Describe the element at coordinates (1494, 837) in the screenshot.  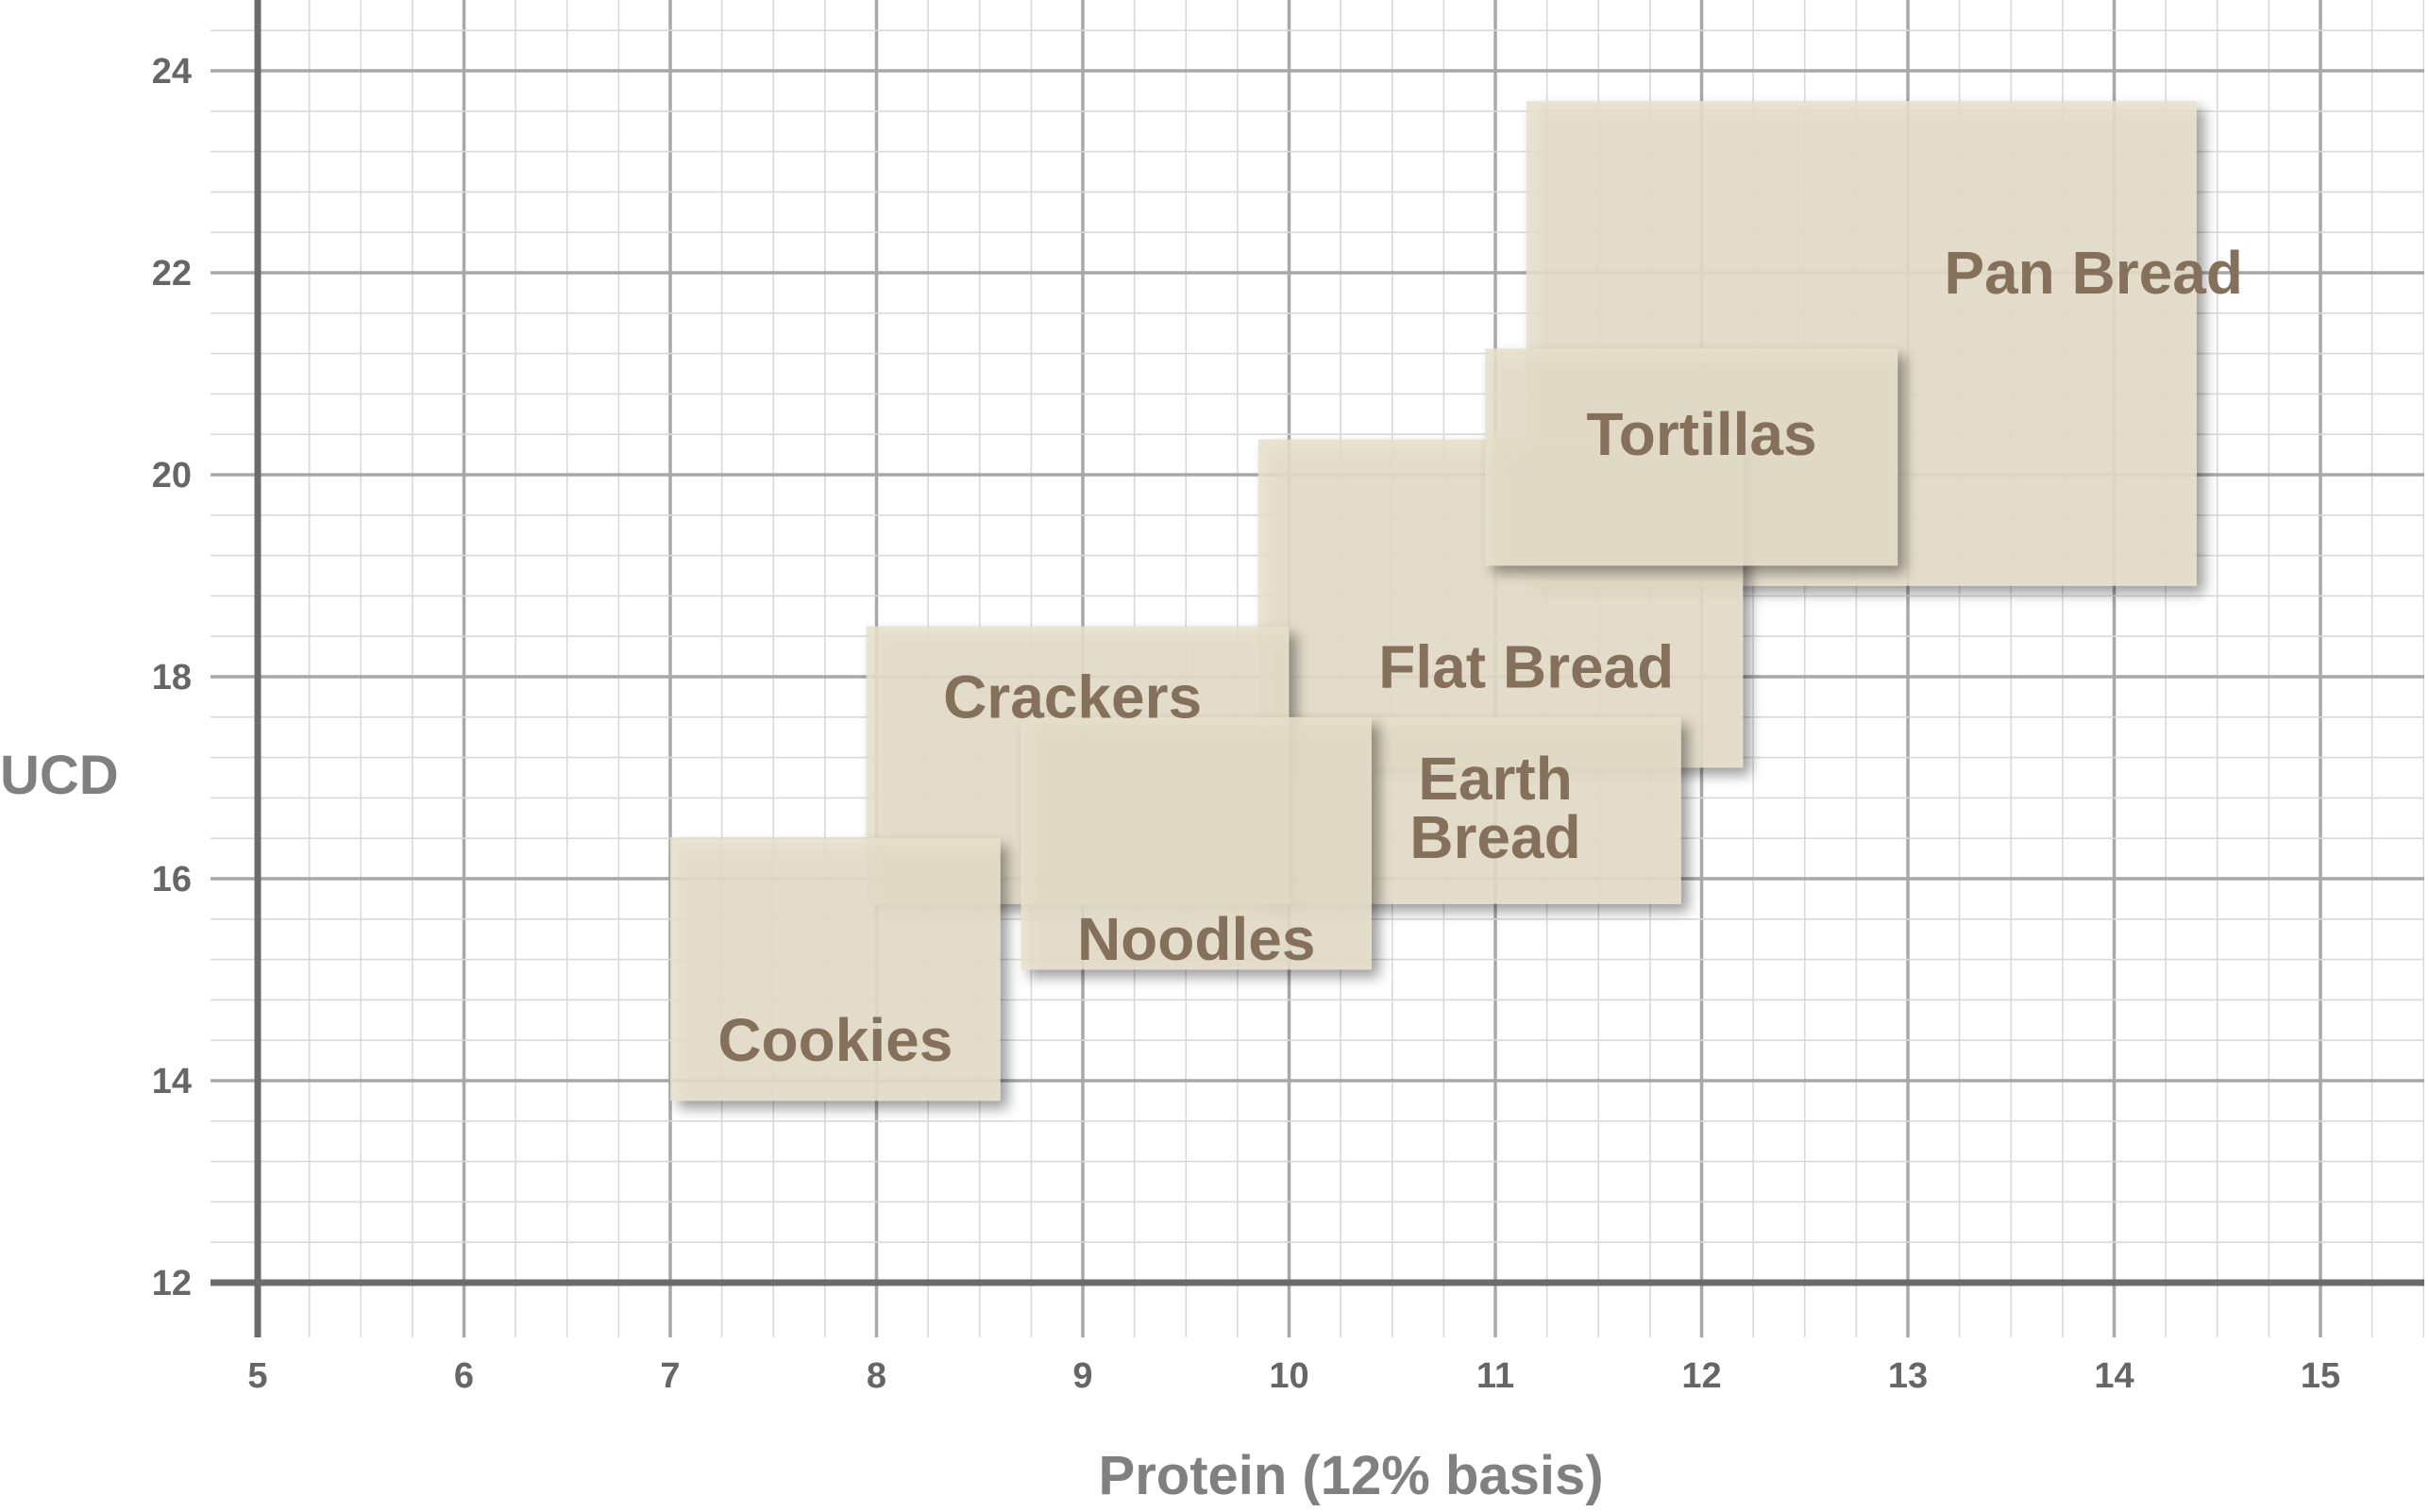
I see `region-label-earth-bread: Bread` at that location.